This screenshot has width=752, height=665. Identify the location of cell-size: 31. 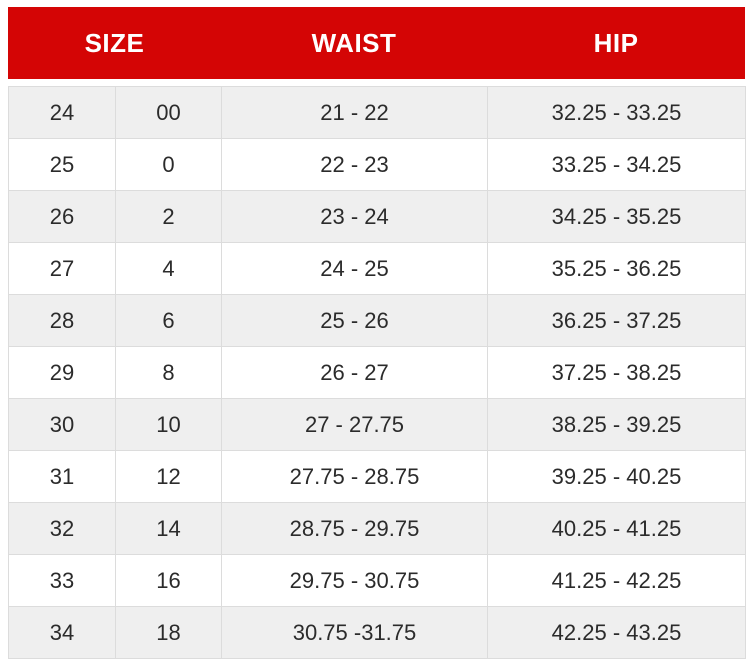
(62, 476).